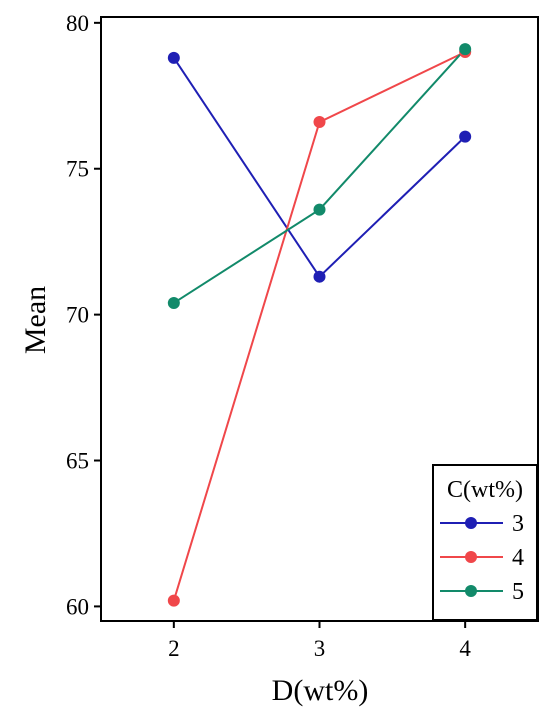 This screenshot has width=550, height=716. I want to click on y-axis-title: Mean, so click(35, 320).